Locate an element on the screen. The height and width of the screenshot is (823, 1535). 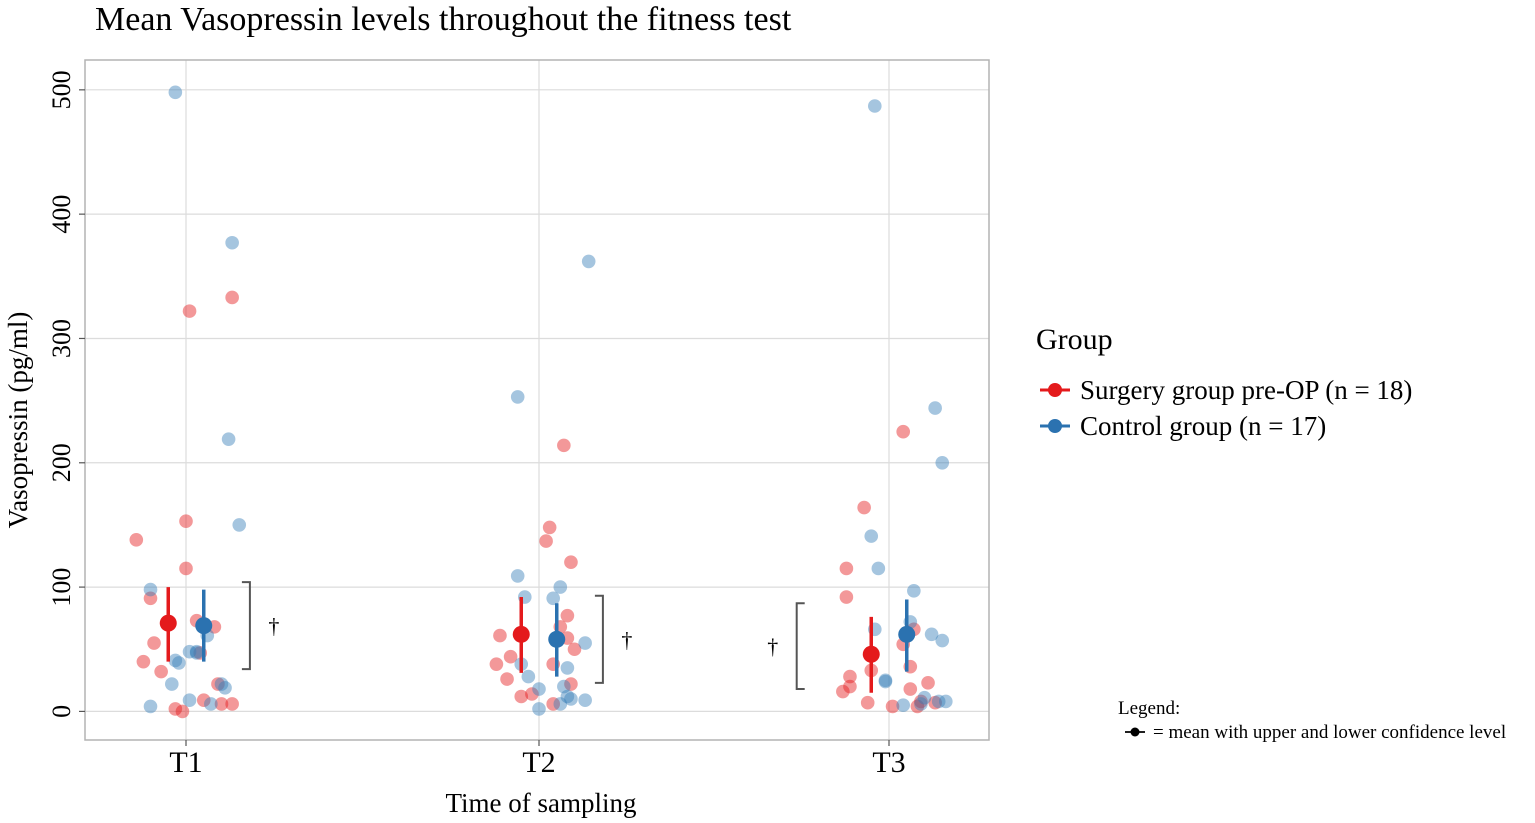
note-title: Legend: is located at coordinates (1149, 708).